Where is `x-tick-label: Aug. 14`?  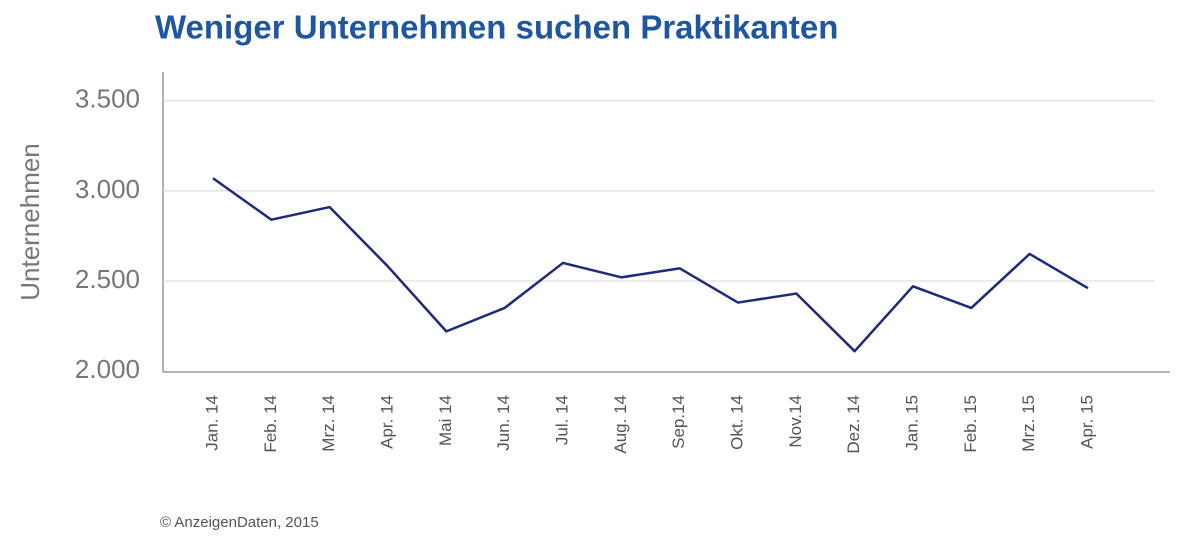
x-tick-label: Aug. 14 is located at coordinates (620, 424).